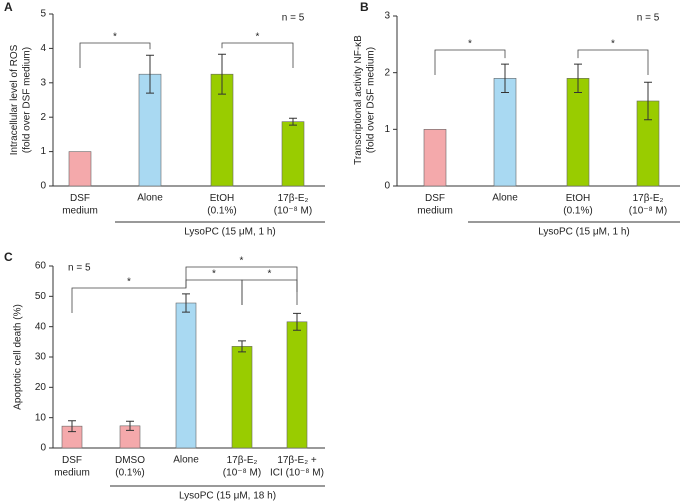  What do you see at coordinates (41, 387) in the screenshot?
I see `y-tick-label: 20` at bounding box center [41, 387].